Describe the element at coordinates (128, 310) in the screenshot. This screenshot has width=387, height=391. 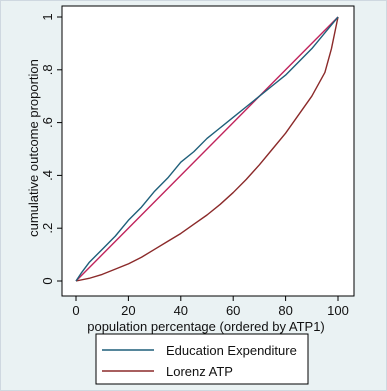
I see `x-tick-label: 20` at that location.